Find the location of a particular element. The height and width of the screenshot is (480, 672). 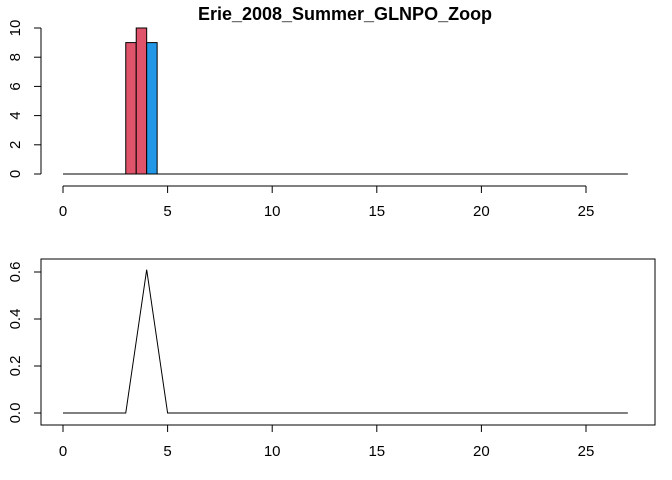

y-axis: 0.0 0.2 0.4 0.6 is located at coordinates (24, 343).